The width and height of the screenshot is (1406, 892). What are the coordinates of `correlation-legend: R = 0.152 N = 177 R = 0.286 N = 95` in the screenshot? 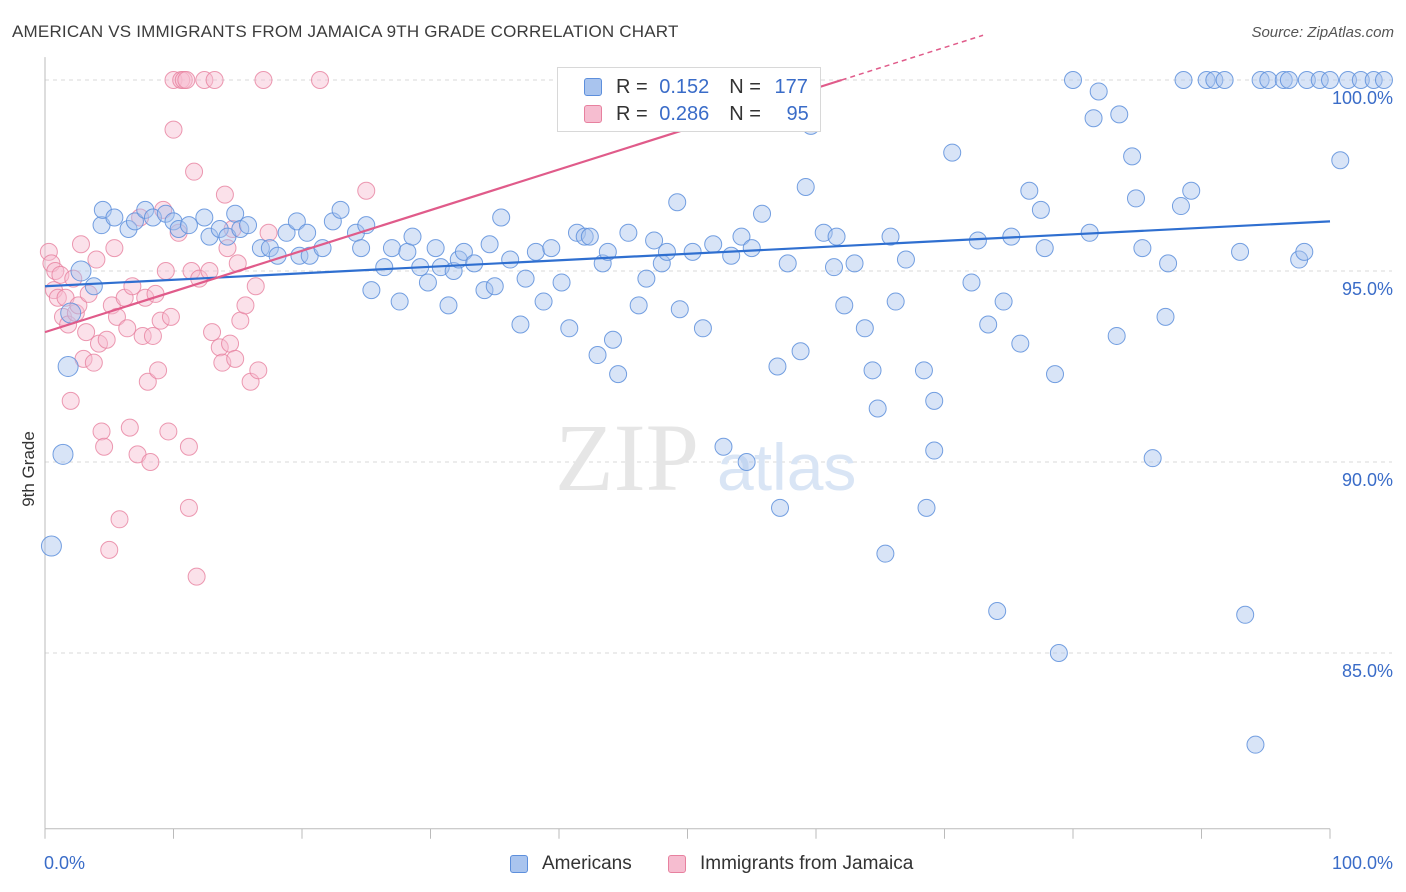 It's located at (689, 99).